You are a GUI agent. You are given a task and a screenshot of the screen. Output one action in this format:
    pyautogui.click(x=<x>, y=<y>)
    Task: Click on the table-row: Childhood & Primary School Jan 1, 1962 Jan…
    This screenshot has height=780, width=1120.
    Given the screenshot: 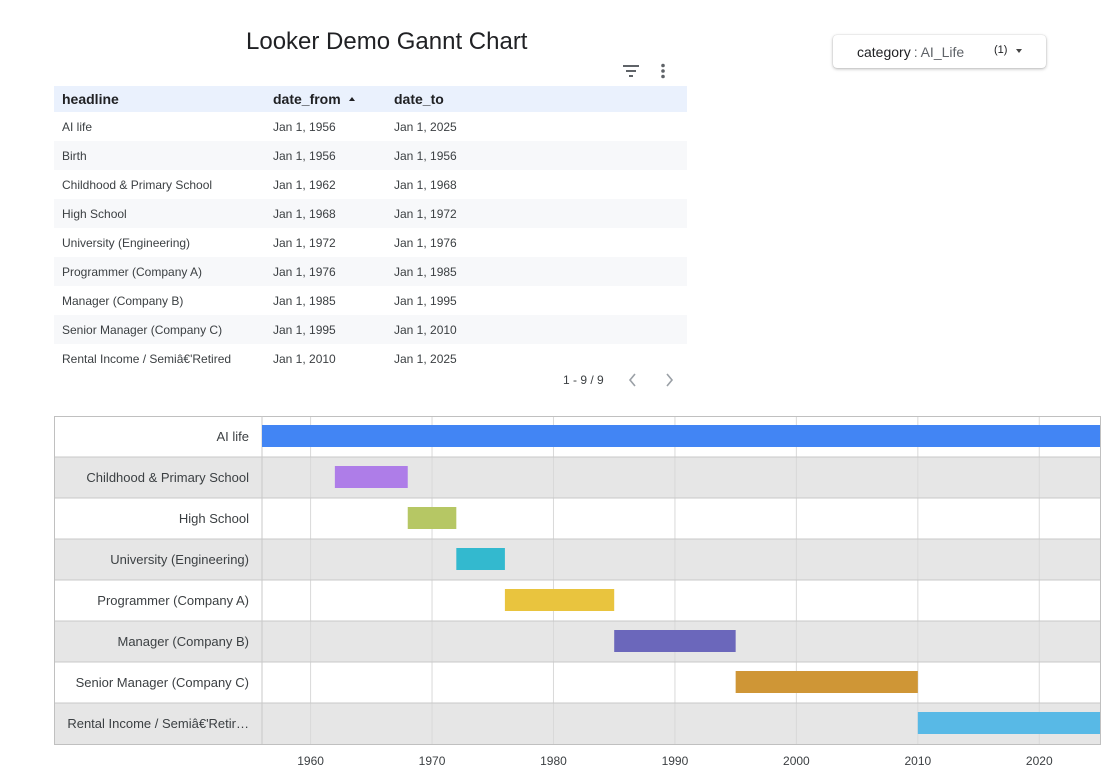 What is the action you would take?
    pyautogui.click(x=370, y=184)
    